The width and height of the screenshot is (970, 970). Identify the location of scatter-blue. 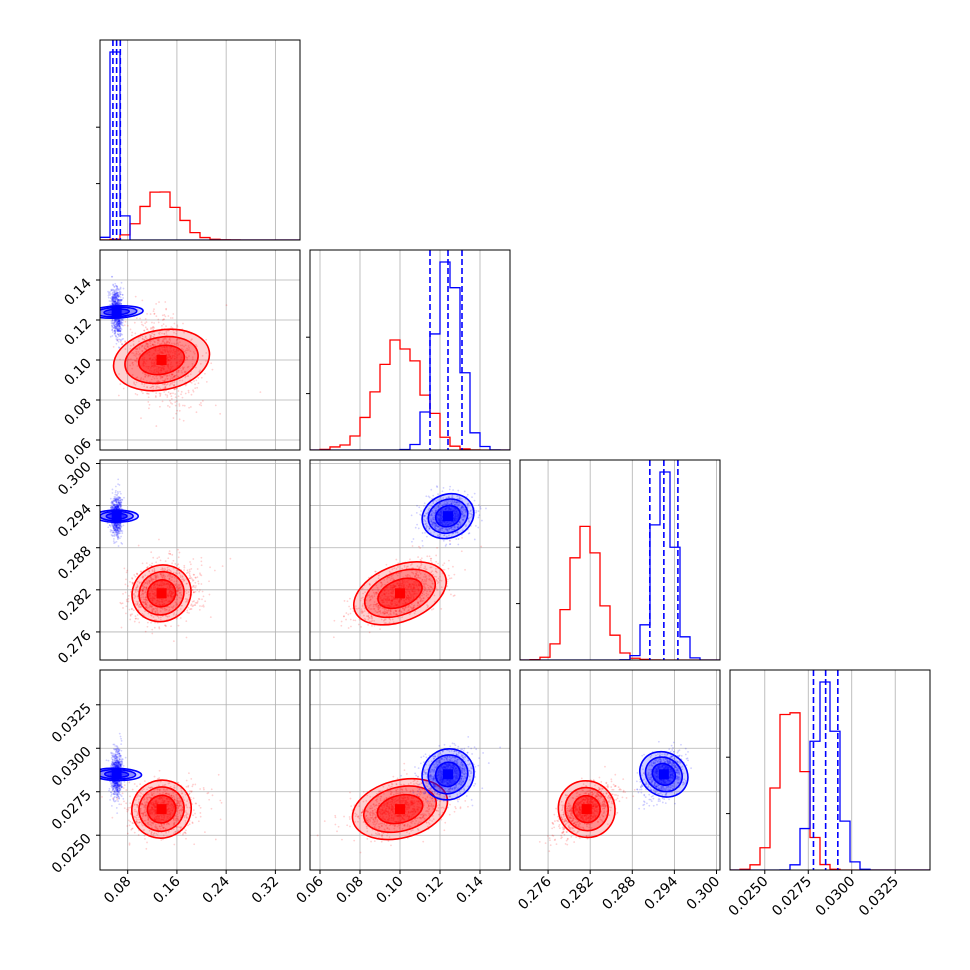
(122, 312).